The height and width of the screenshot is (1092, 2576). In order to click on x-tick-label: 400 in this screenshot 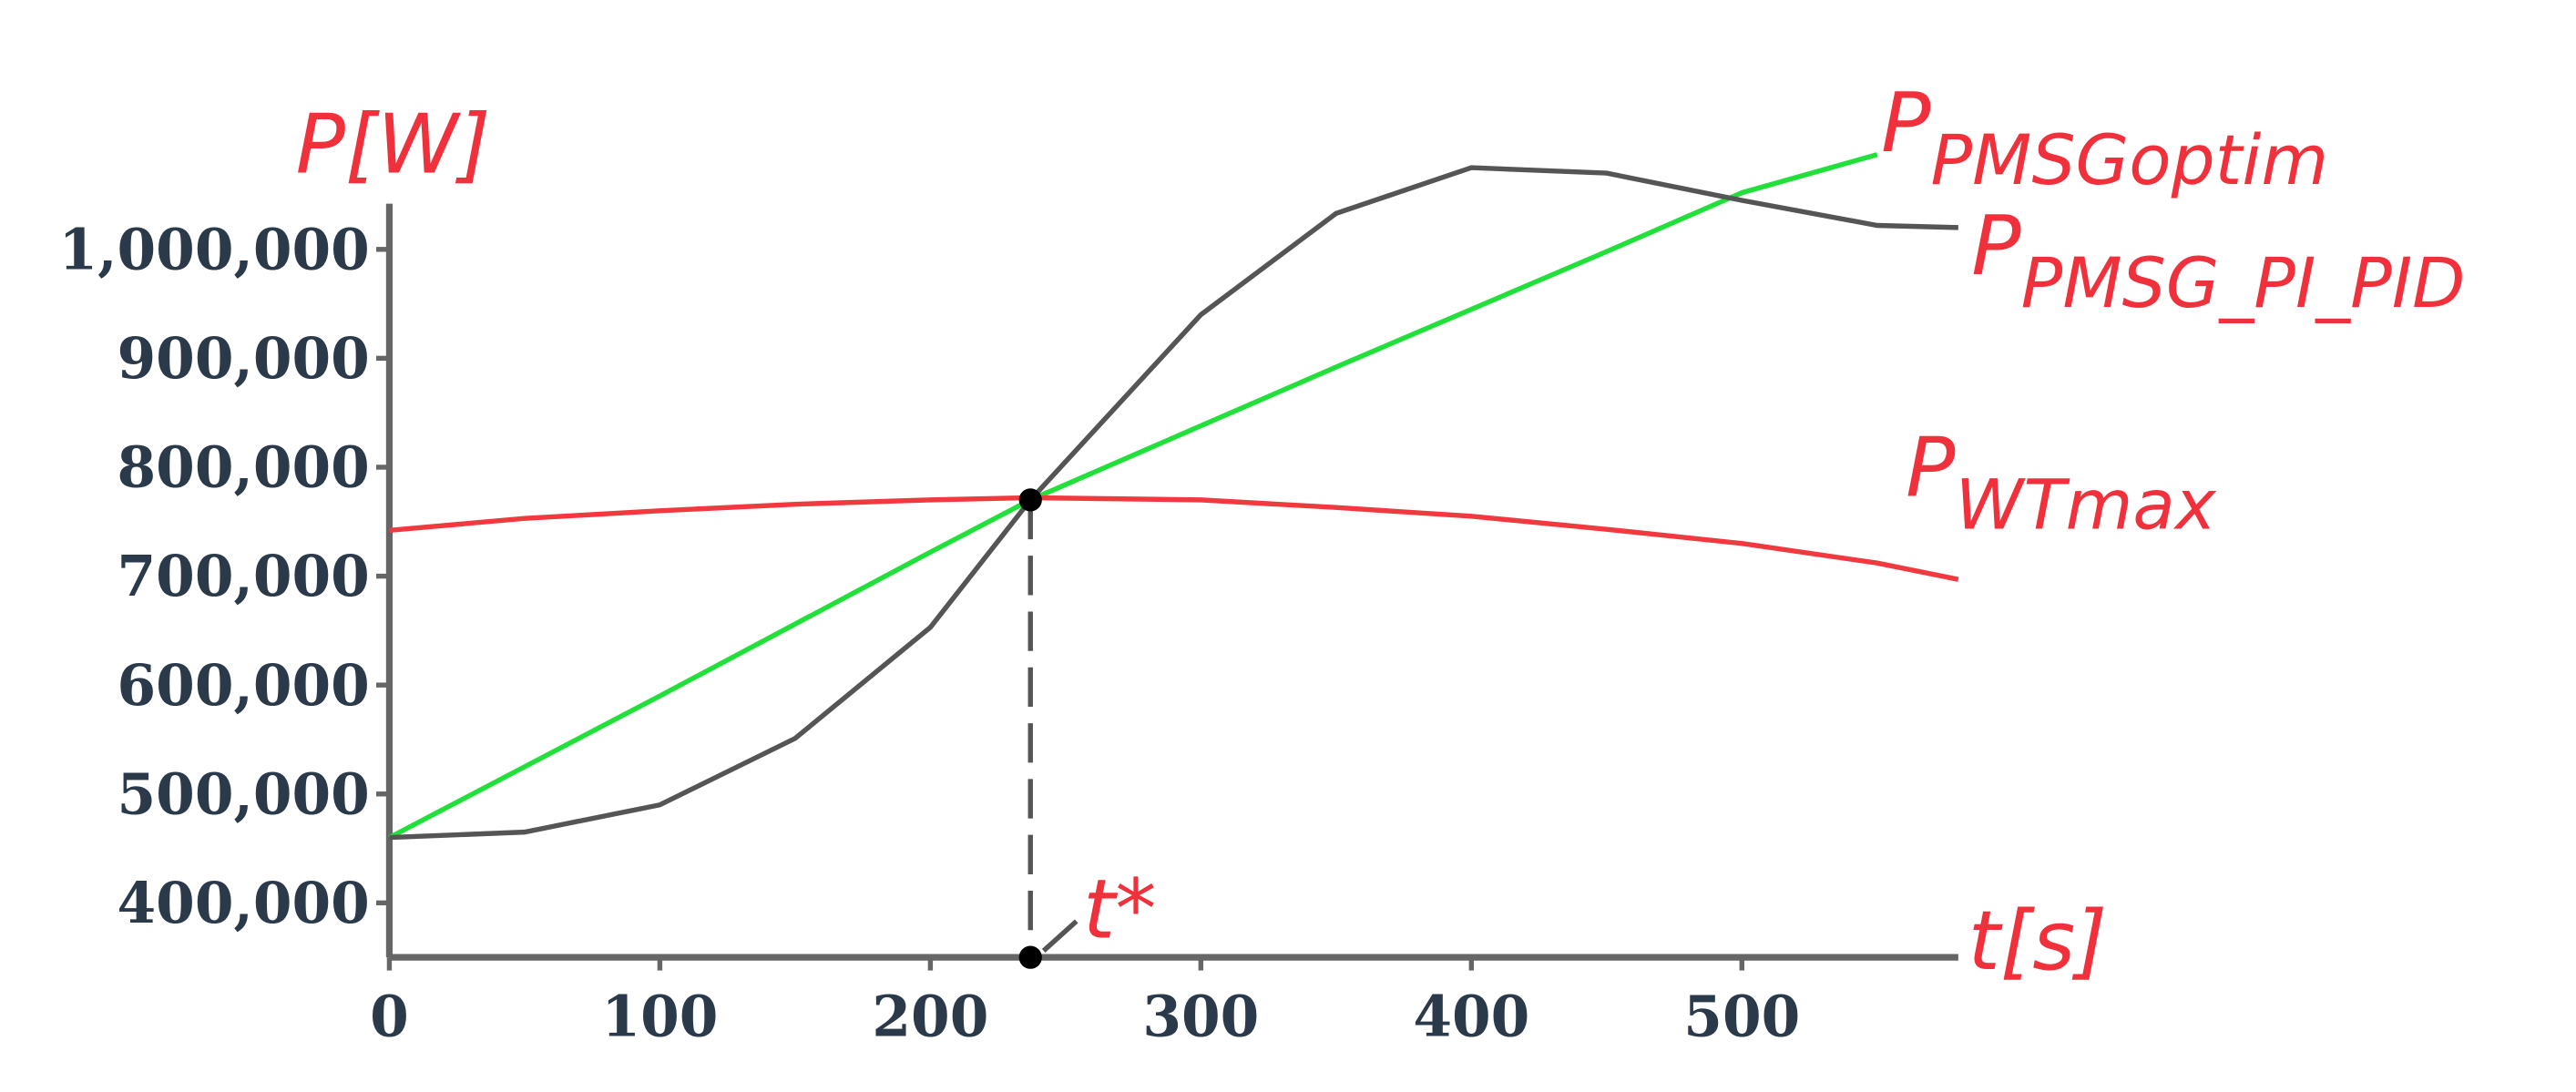, I will do `click(1471, 1018)`.